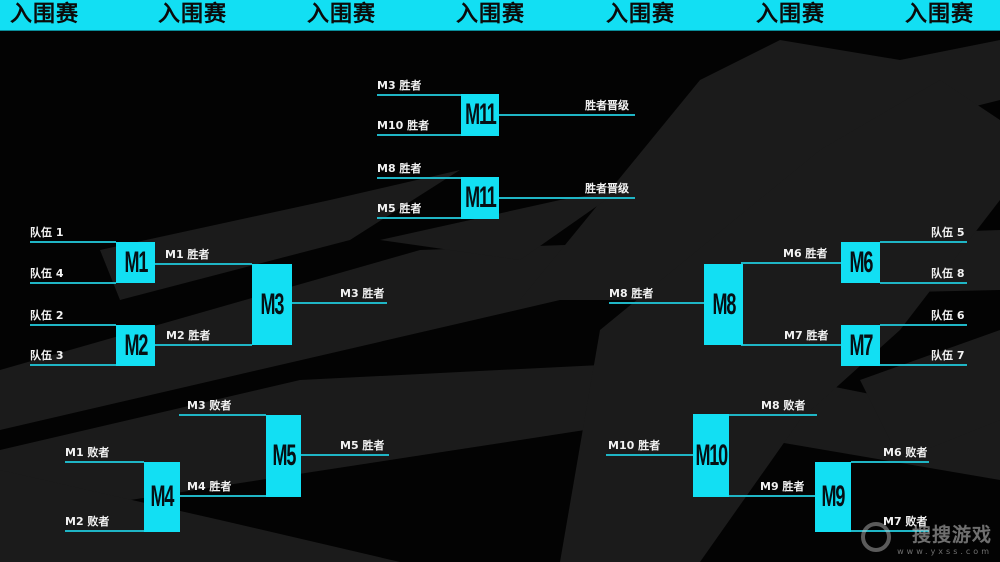 This screenshot has width=1000, height=562. I want to click on match-id: M5, so click(284, 455).